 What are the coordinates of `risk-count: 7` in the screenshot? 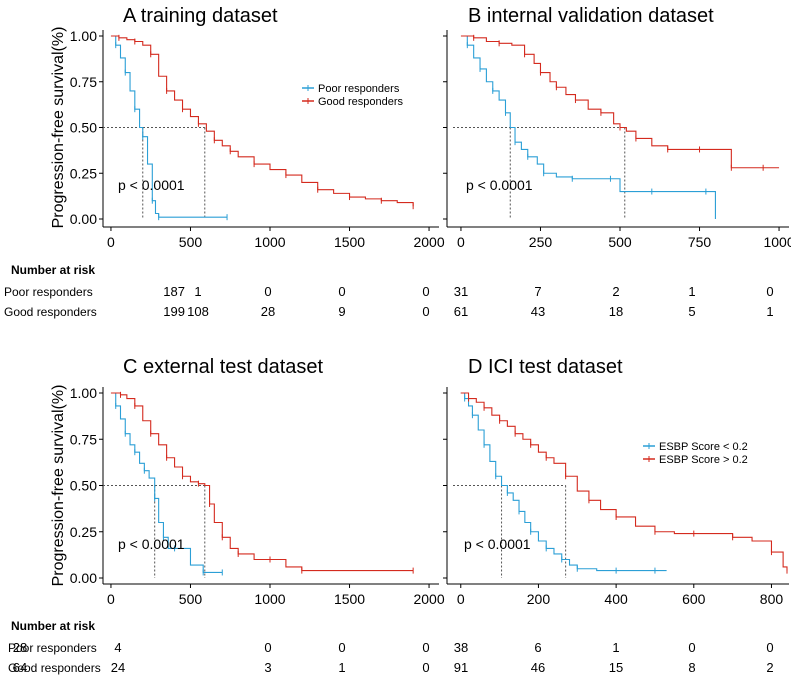 It's located at (537, 291).